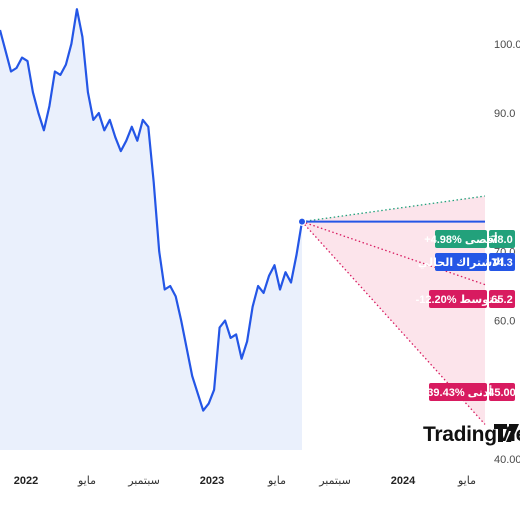 The image size is (520, 520). I want to click on svg-text: 74.3, so click(501, 263).